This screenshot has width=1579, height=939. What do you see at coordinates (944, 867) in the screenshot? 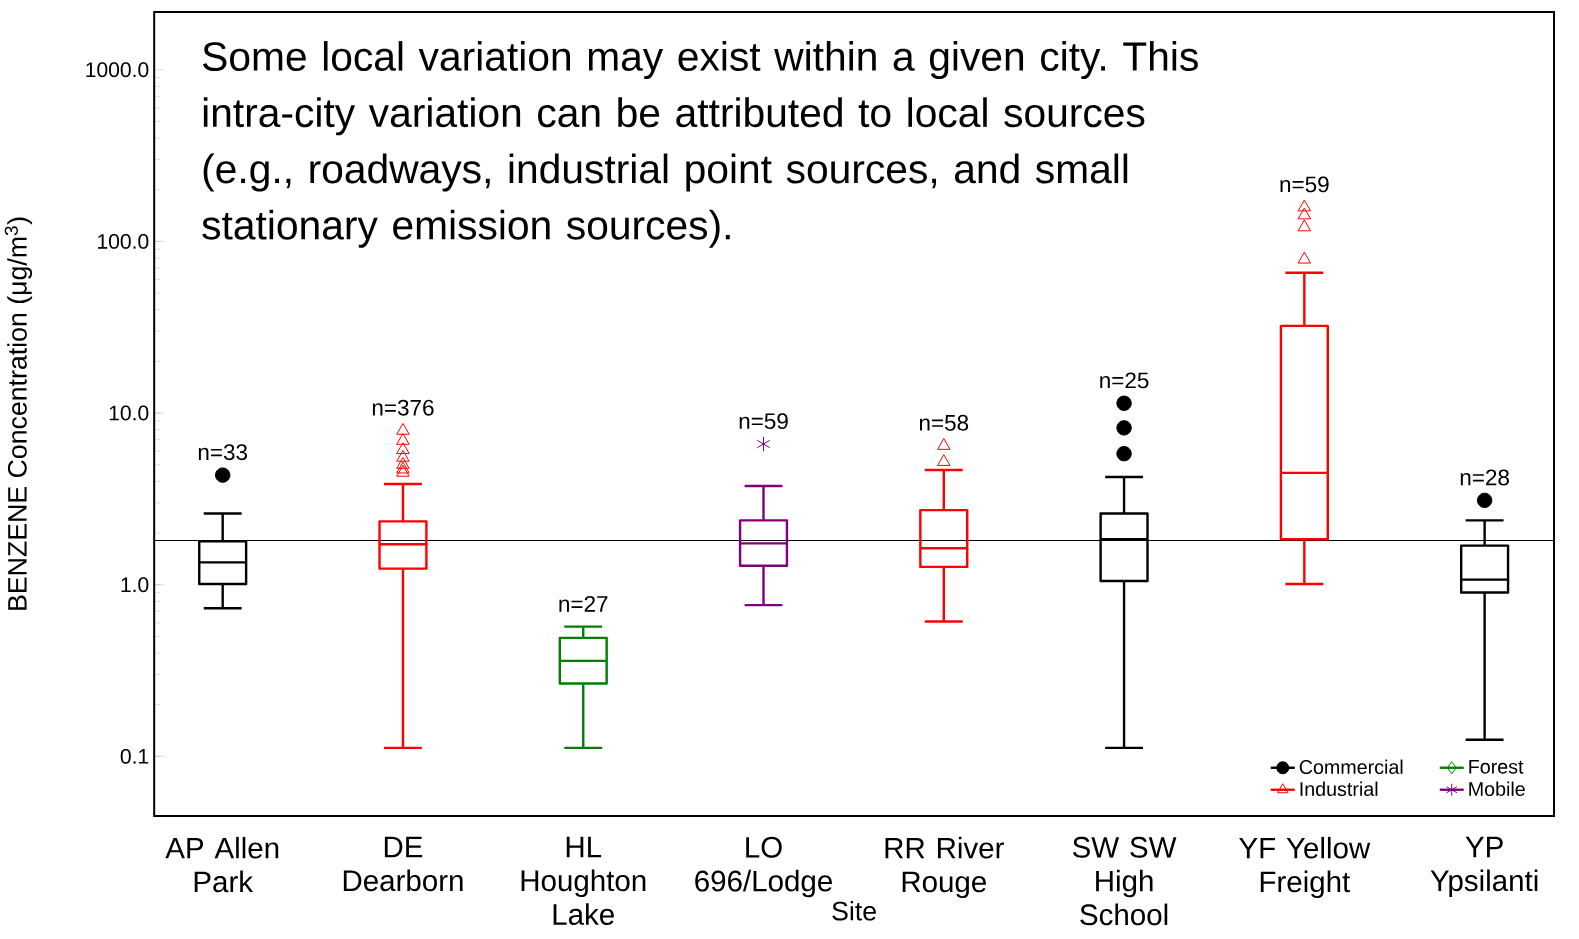
I see `x-tick-label: RR River Rouge` at bounding box center [944, 867].